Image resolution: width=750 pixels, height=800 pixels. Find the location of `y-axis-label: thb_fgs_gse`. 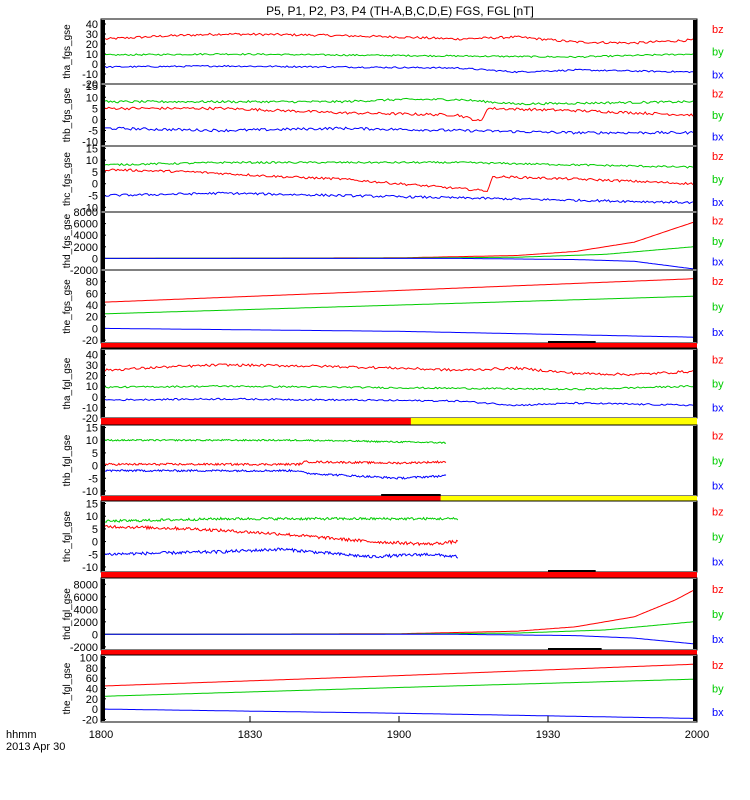

y-axis-label: thb_fgs_gse is located at coordinates (67, 114).